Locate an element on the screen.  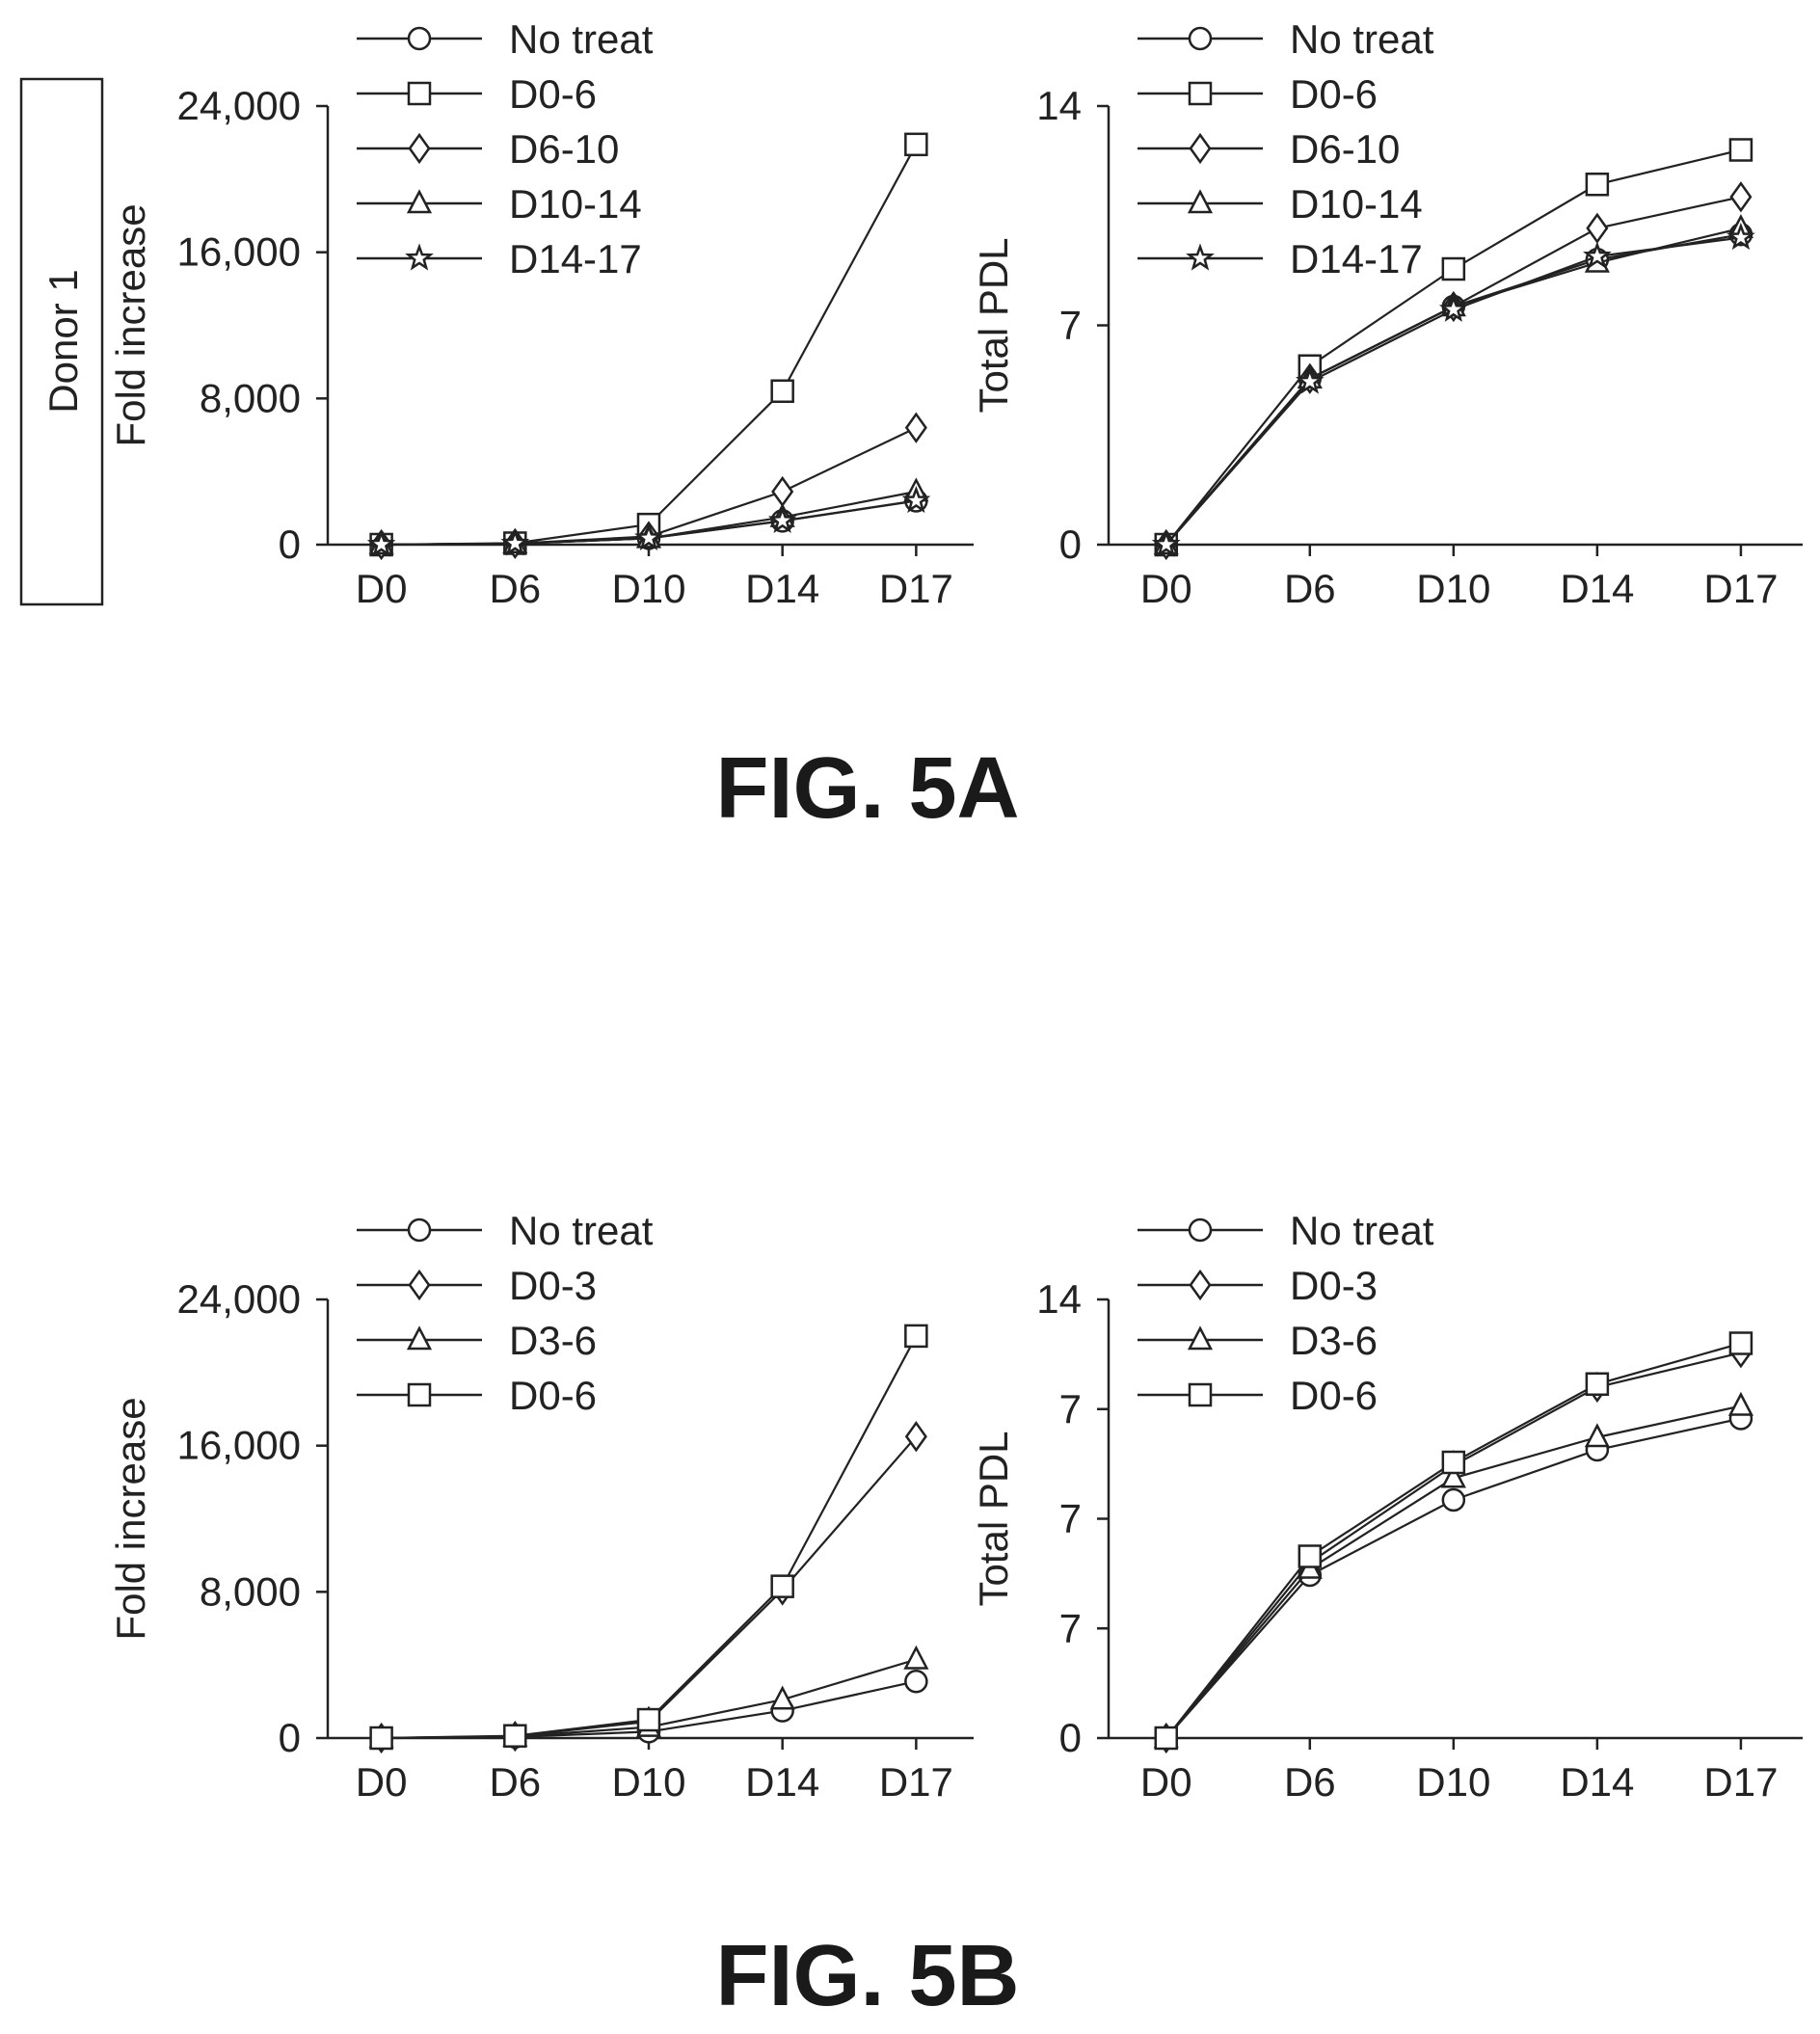
data-point-d0-3-d17 is located at coordinates (916, 1437).